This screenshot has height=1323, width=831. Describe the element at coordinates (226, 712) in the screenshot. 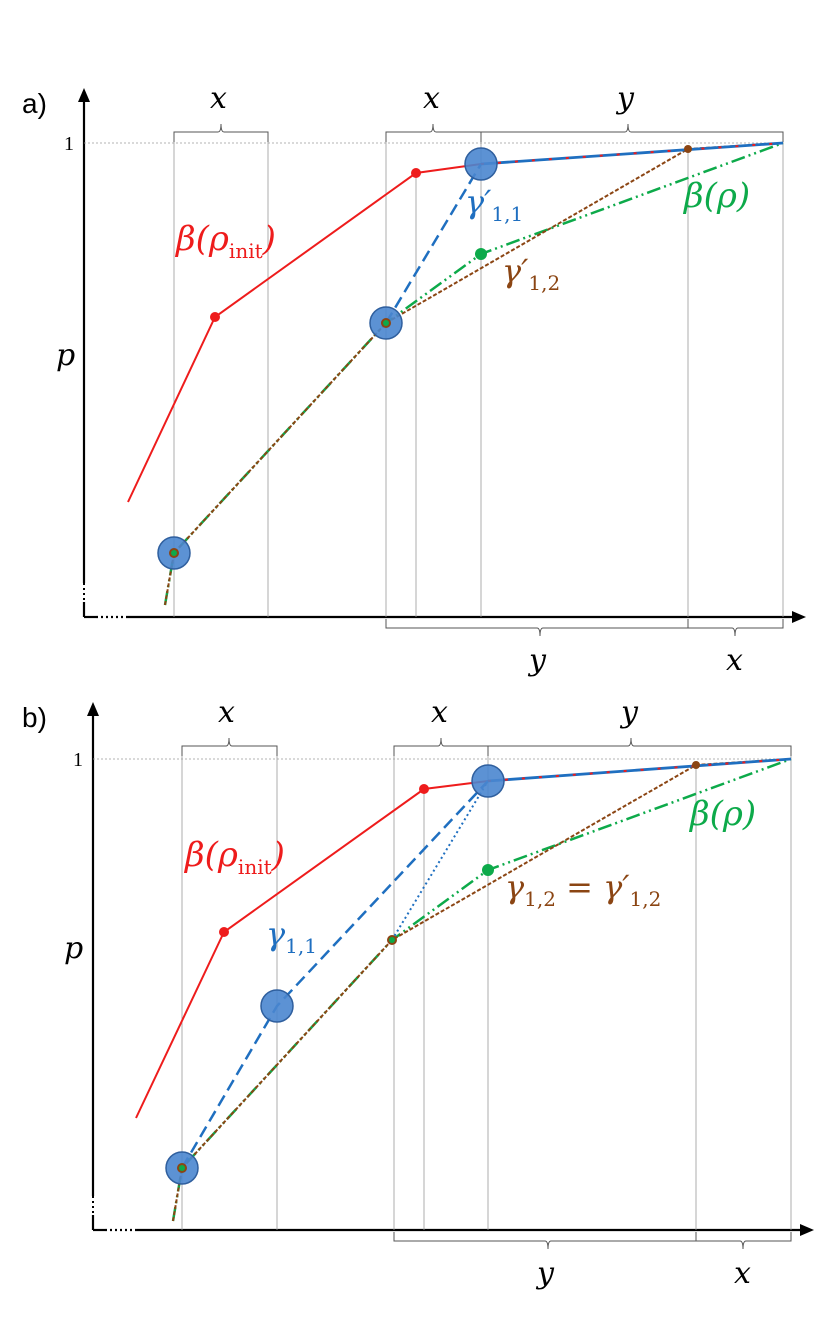

I see `panel-b-top-brace-label-1: x` at that location.